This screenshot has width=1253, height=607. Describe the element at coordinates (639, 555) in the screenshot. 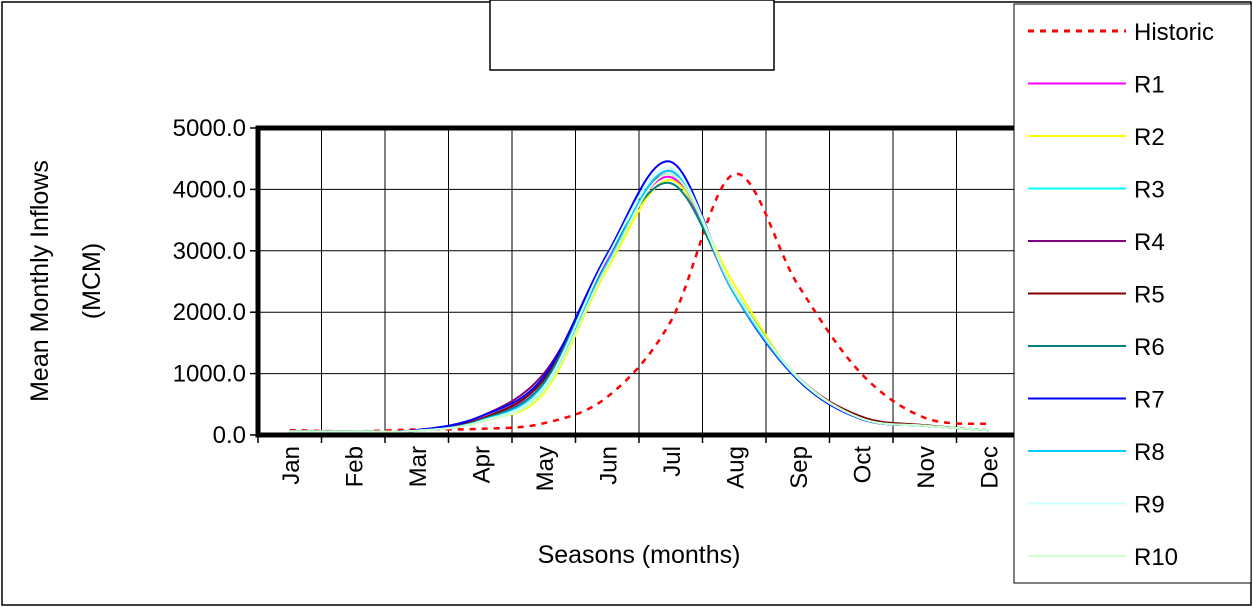

I see `x-axis-title: Seasons (months)` at that location.